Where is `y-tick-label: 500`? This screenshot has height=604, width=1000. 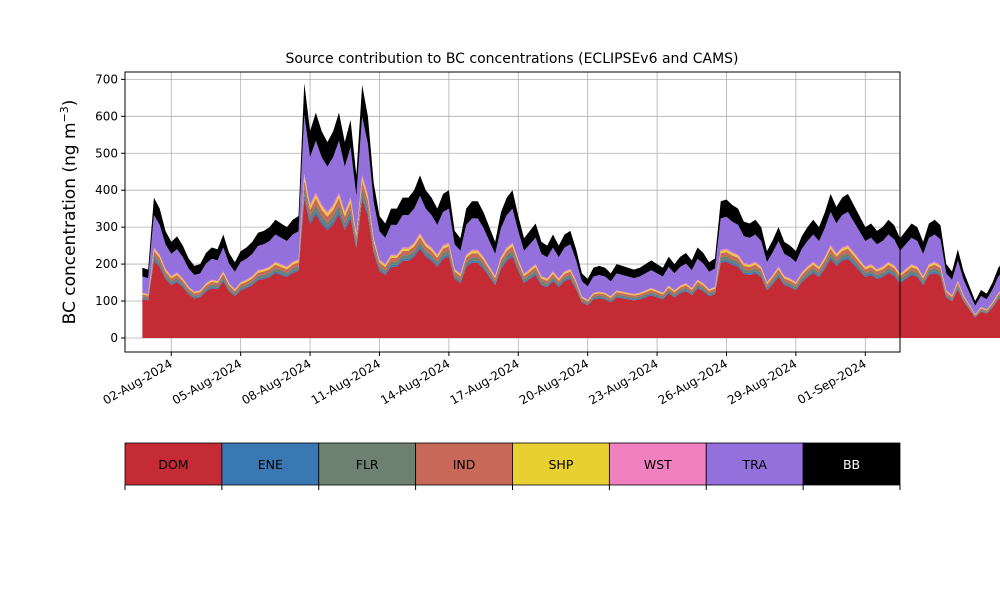 y-tick-label: 500 is located at coordinates (106, 153).